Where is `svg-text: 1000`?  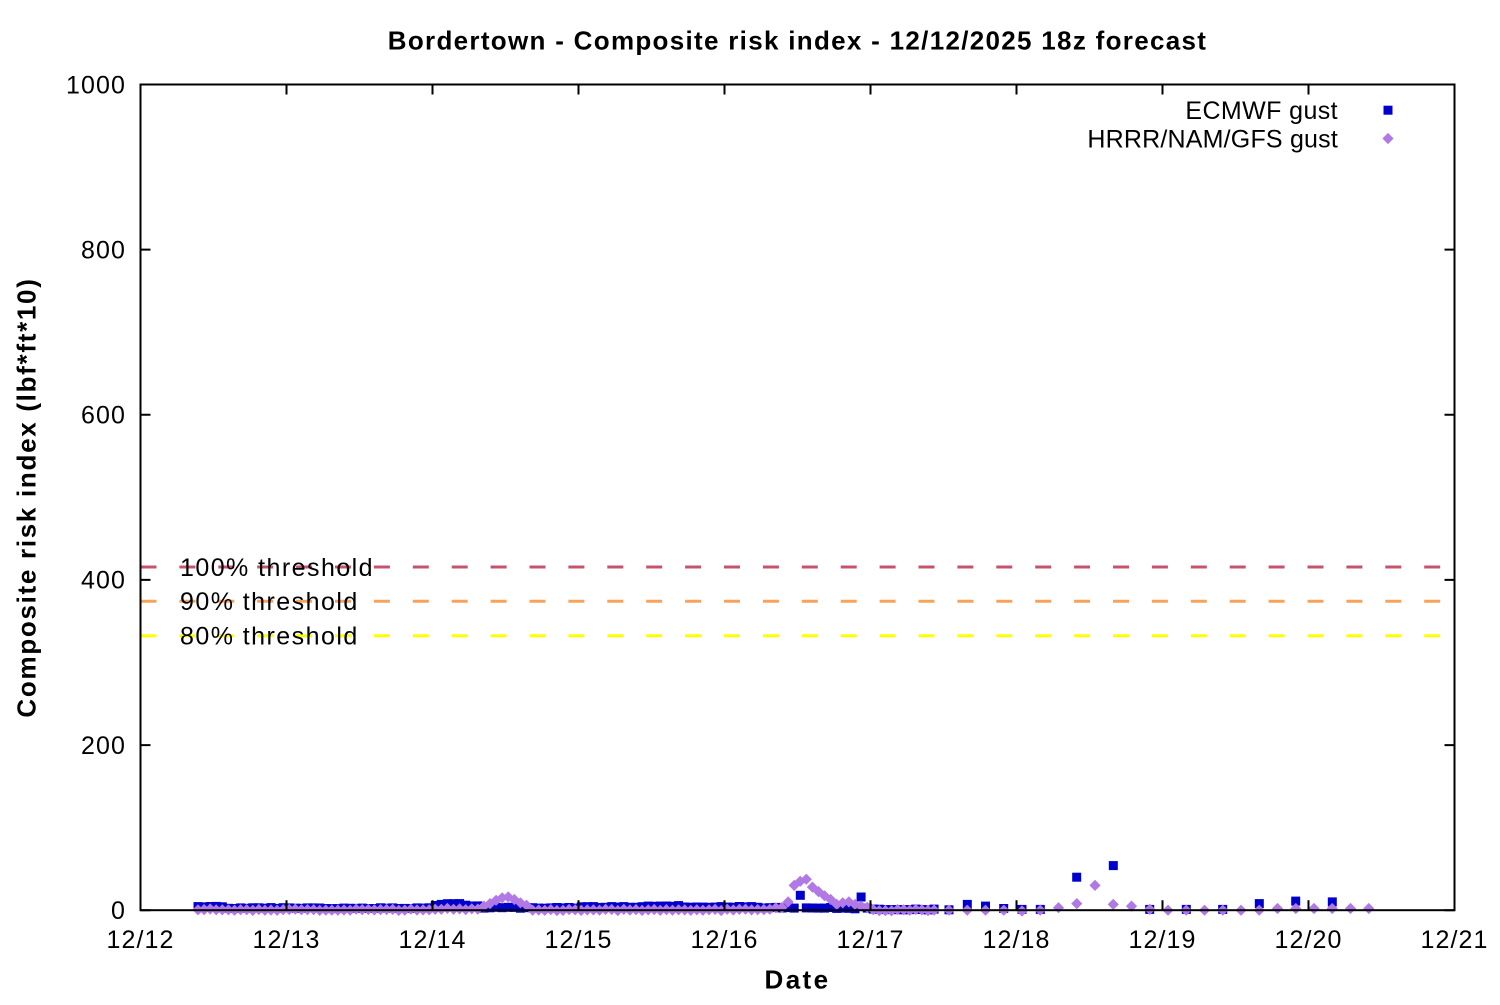 svg-text: 1000 is located at coordinates (96, 85).